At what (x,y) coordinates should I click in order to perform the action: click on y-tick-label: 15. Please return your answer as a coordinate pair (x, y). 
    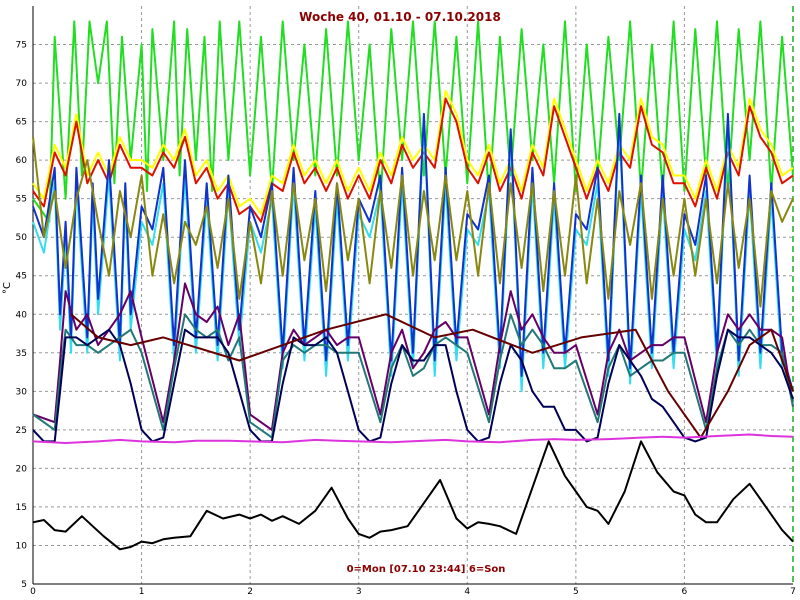
    Looking at the image, I should click on (21, 508).